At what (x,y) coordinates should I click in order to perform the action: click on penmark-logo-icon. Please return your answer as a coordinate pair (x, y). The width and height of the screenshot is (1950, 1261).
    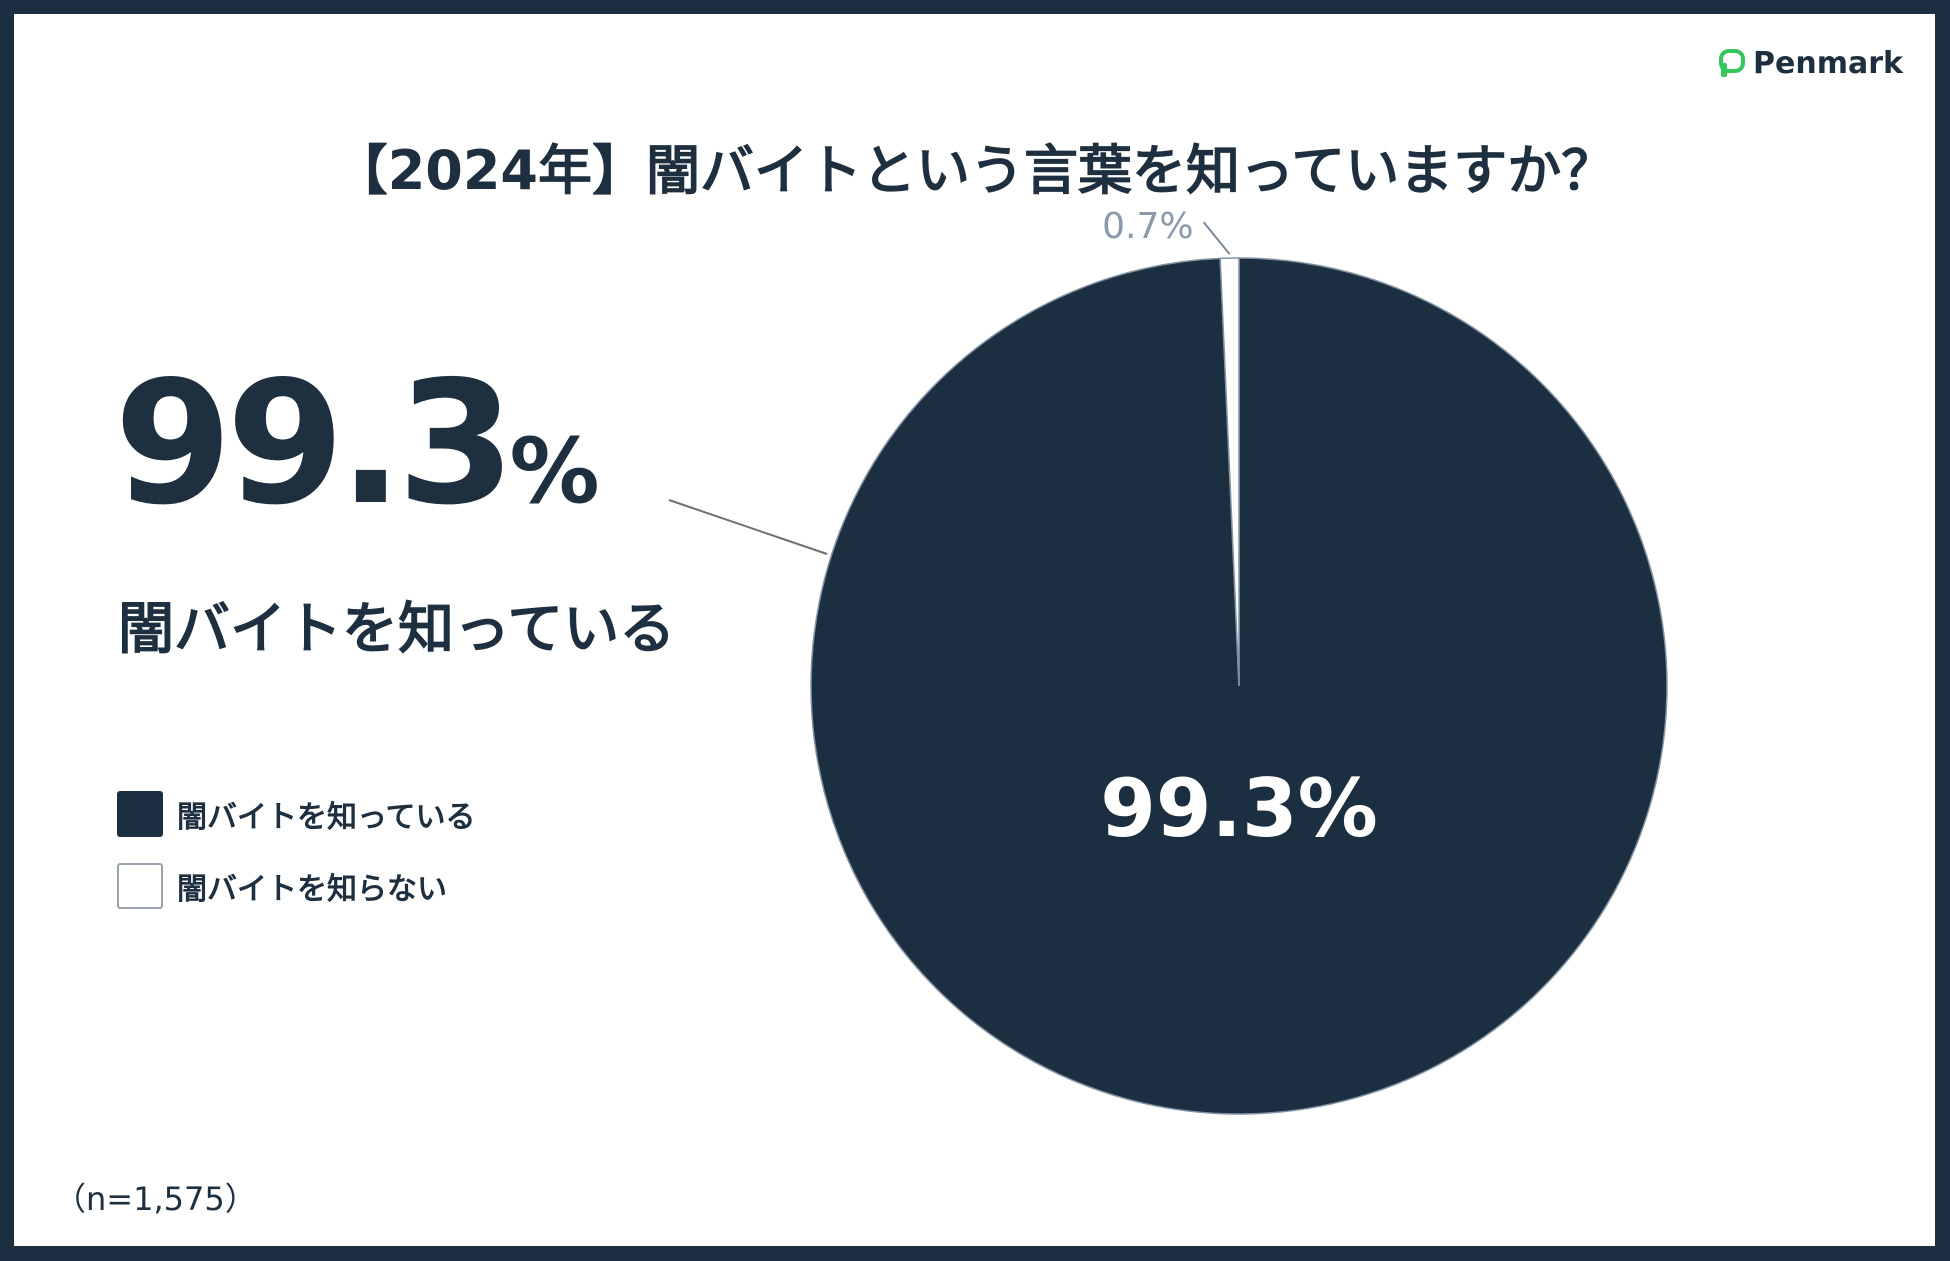
    Looking at the image, I should click on (1732, 62).